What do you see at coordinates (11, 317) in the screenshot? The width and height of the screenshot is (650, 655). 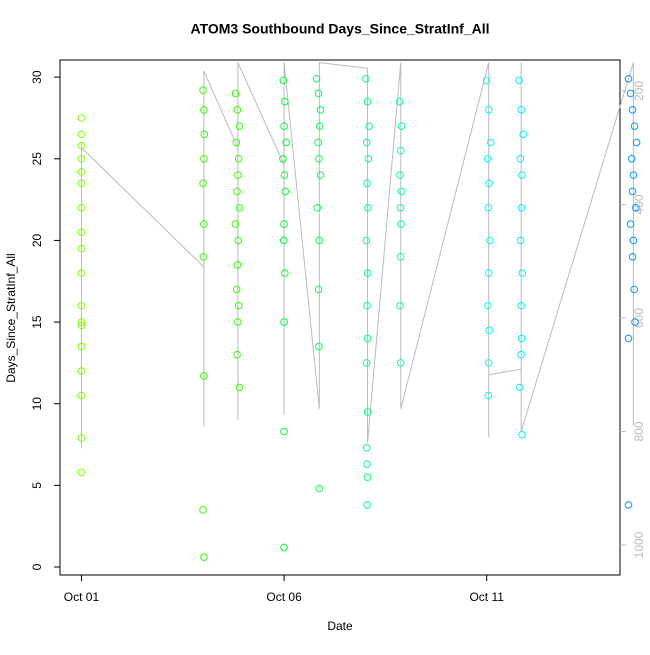 I see `y-axis-label: Days_Since_StratInf_All` at bounding box center [11, 317].